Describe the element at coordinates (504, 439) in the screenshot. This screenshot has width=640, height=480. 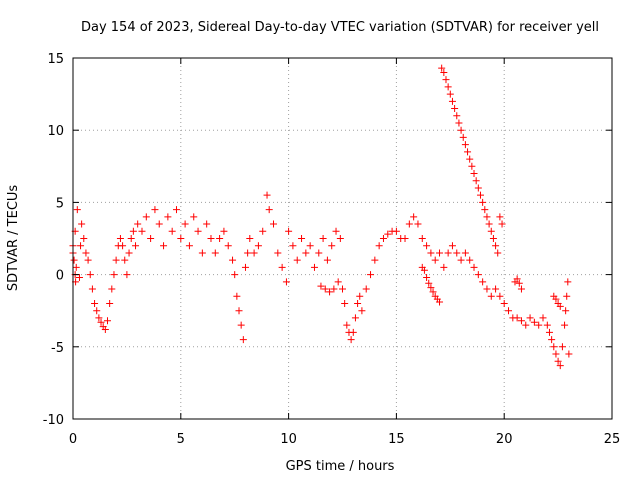
I see `x-tick-label: 20` at that location.